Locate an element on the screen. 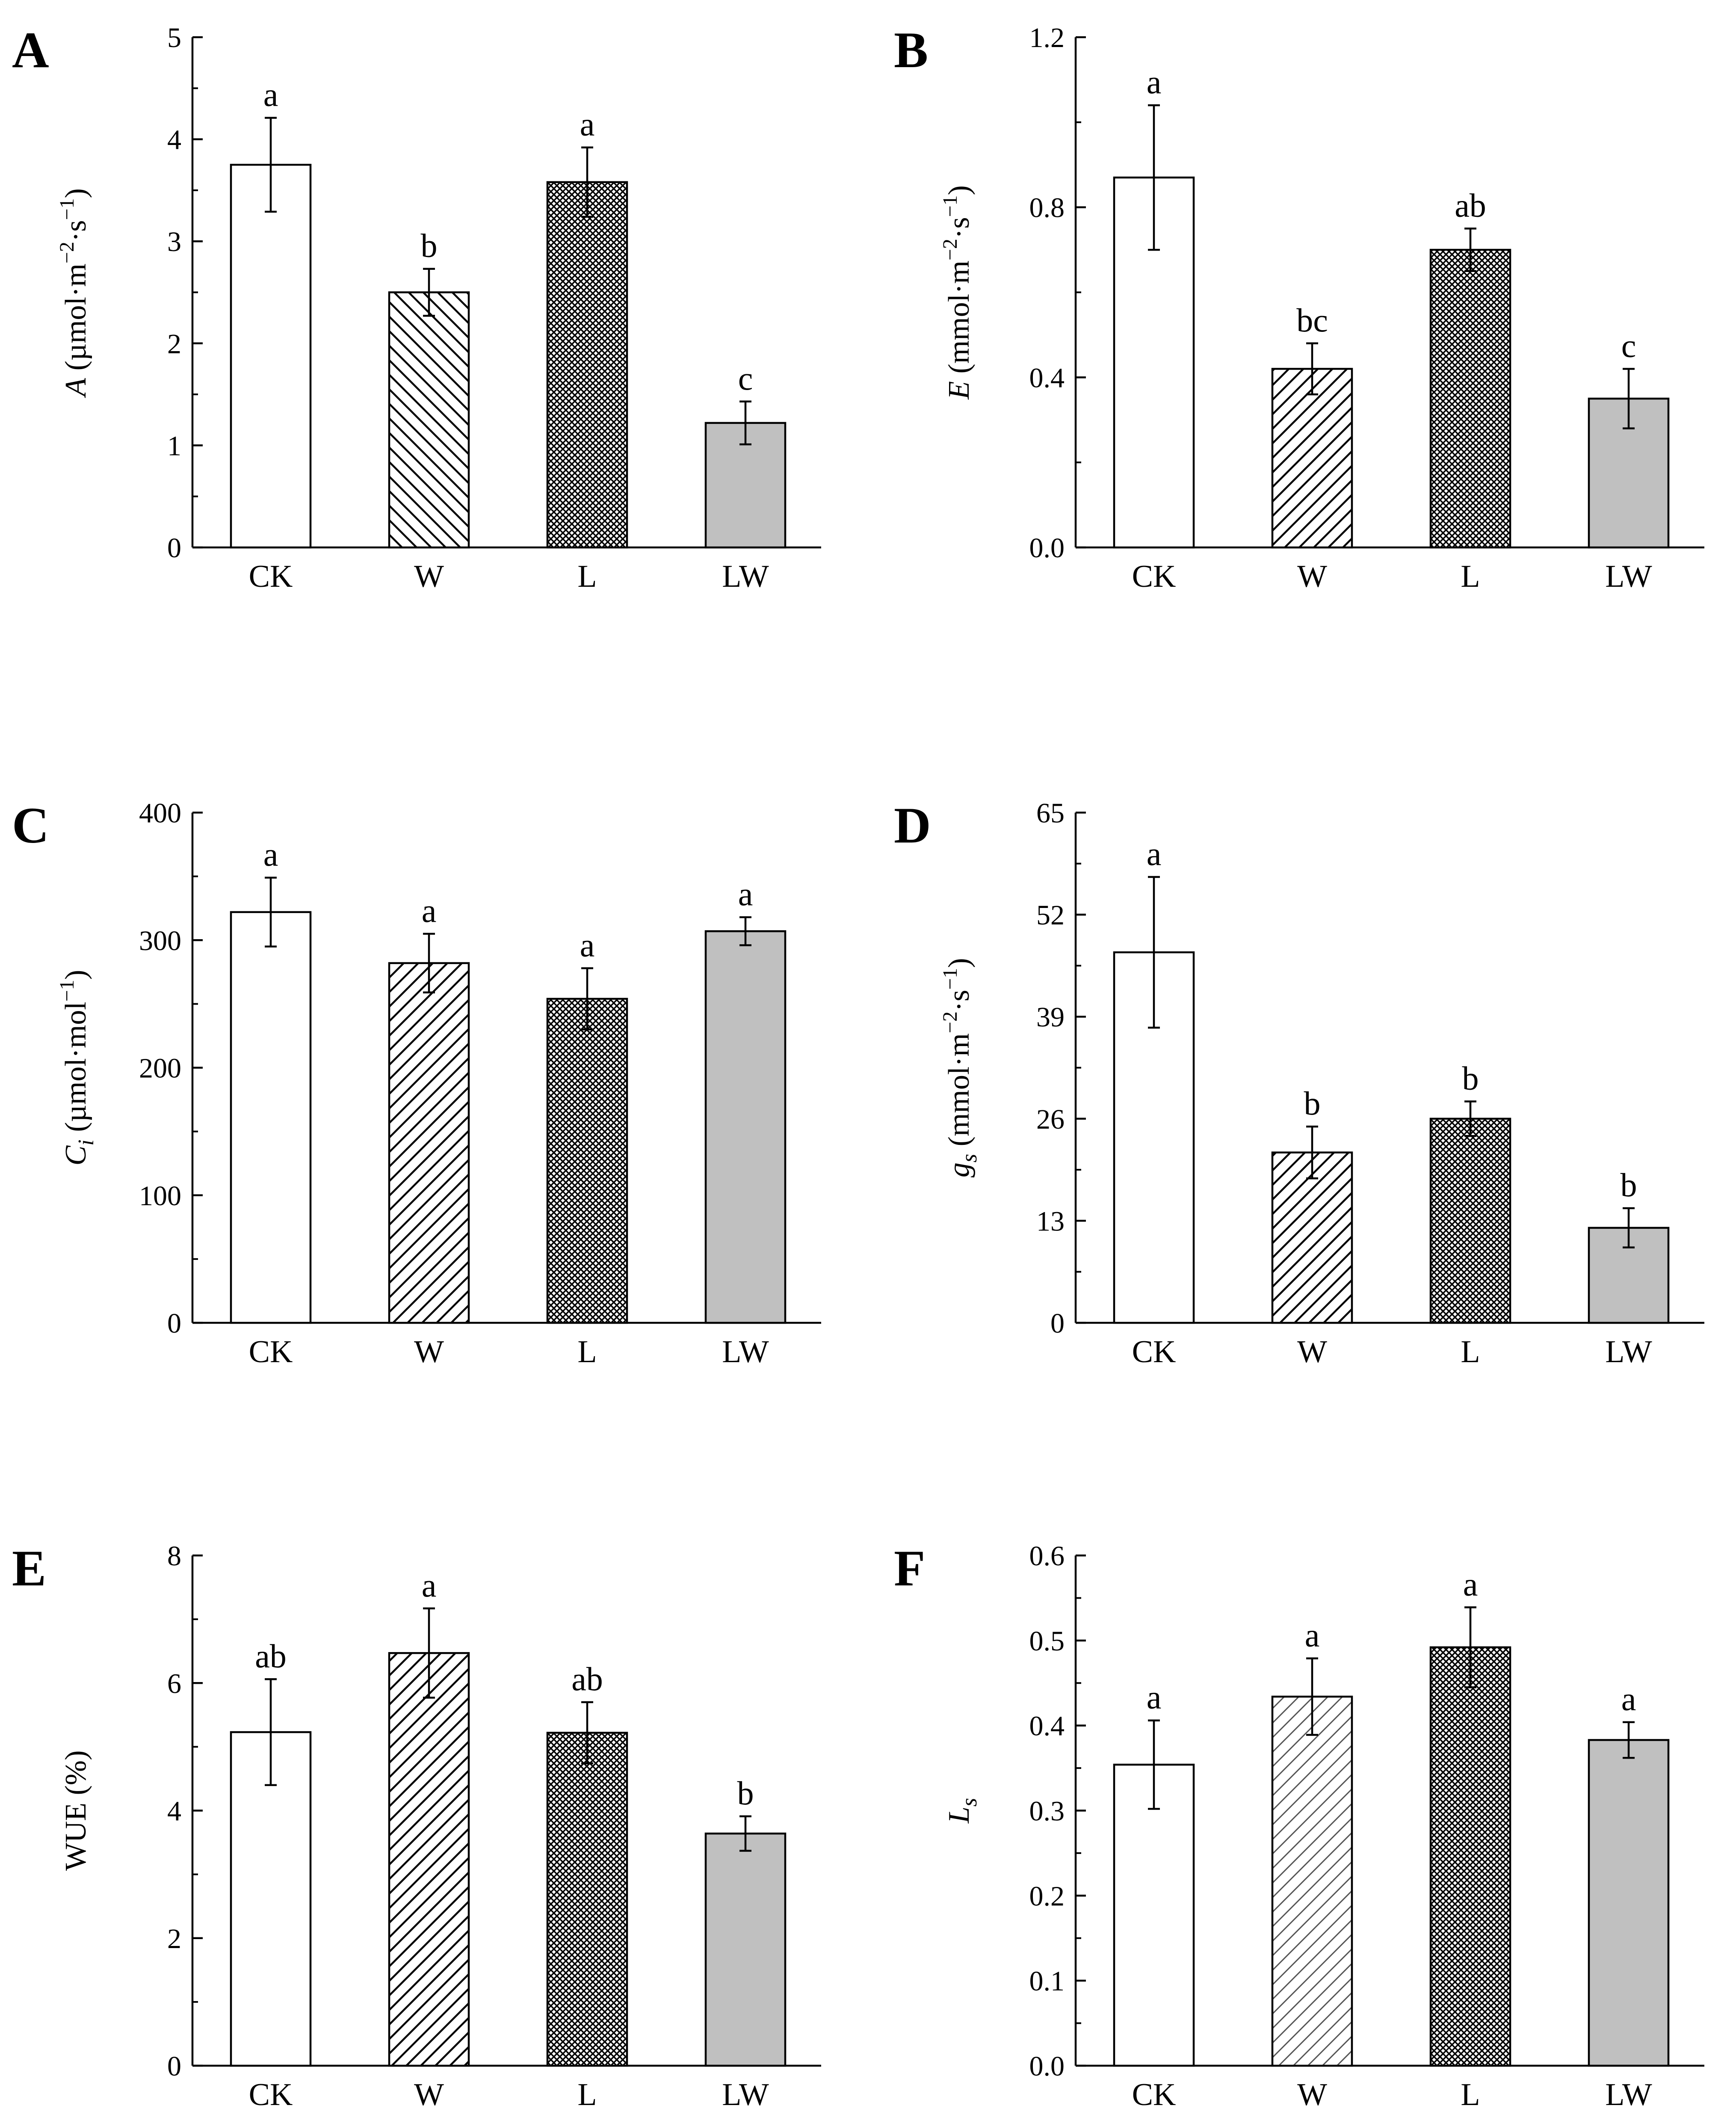 The image size is (1736, 2123). y-tick-label: 39 is located at coordinates (1050, 1017).